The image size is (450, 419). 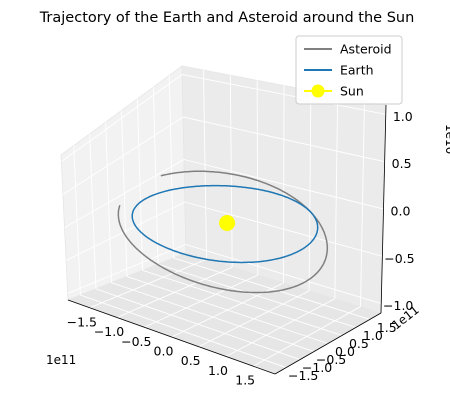 I want to click on x-tick-label: 1.5, so click(x=245, y=380).